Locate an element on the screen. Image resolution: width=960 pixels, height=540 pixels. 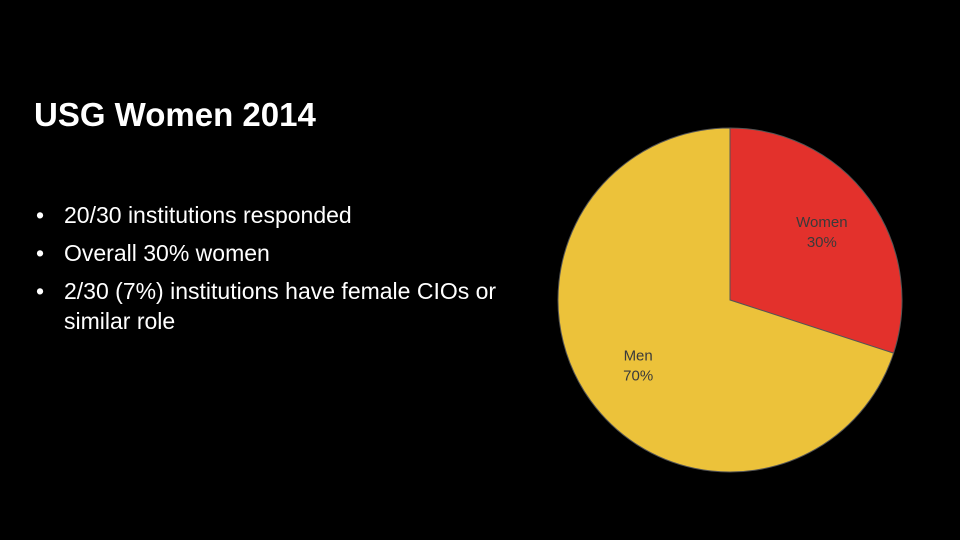
slice-value-label: 70% is located at coordinates (638, 376).